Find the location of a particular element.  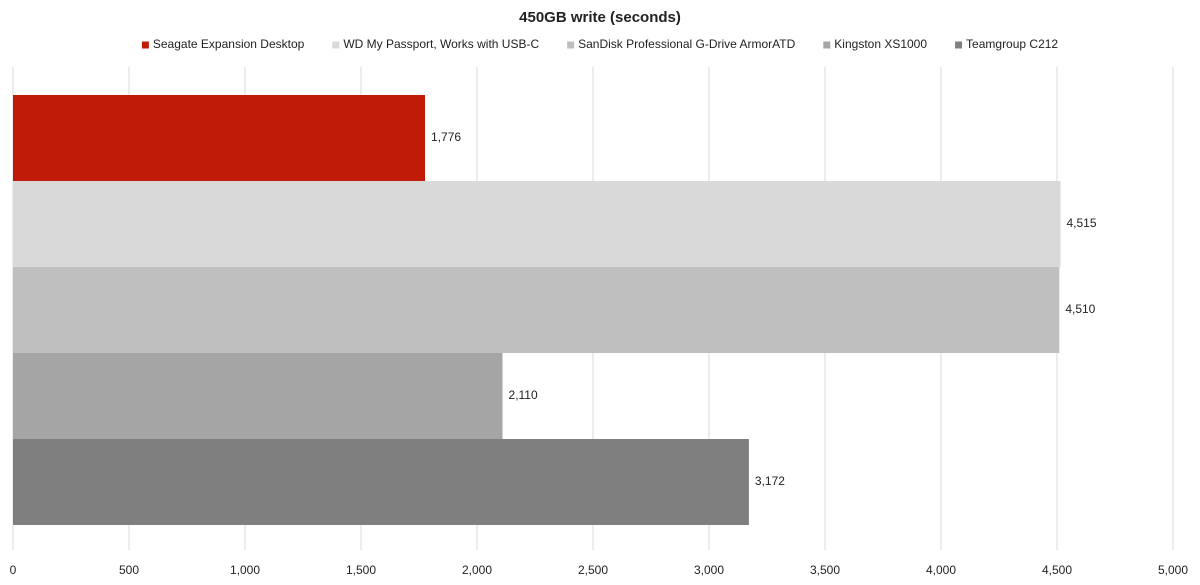

chart-title: 450GB write (seconds) is located at coordinates (600, 17).